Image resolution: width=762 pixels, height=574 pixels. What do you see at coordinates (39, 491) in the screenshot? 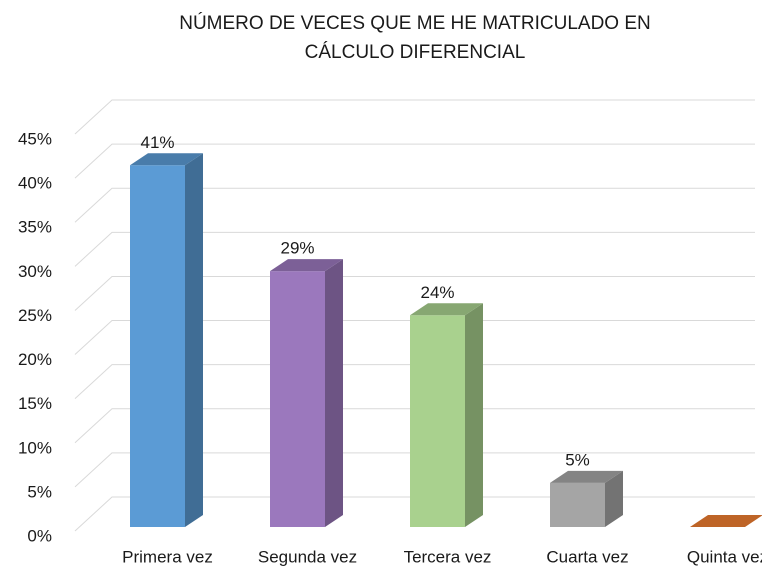
I see `y-tick-label: 5%` at bounding box center [39, 491].